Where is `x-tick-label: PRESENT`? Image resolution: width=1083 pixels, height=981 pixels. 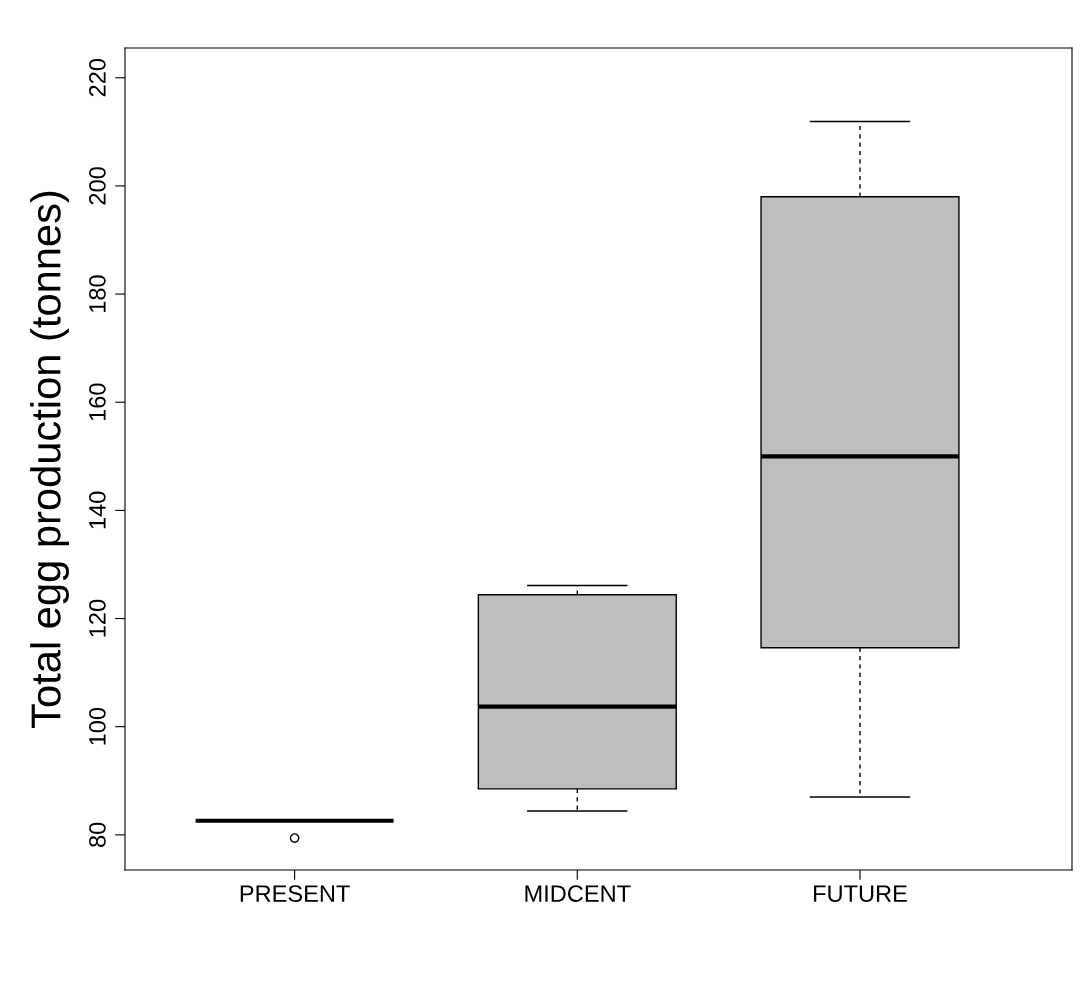
x-tick-label: PRESENT is located at coordinates (295, 893).